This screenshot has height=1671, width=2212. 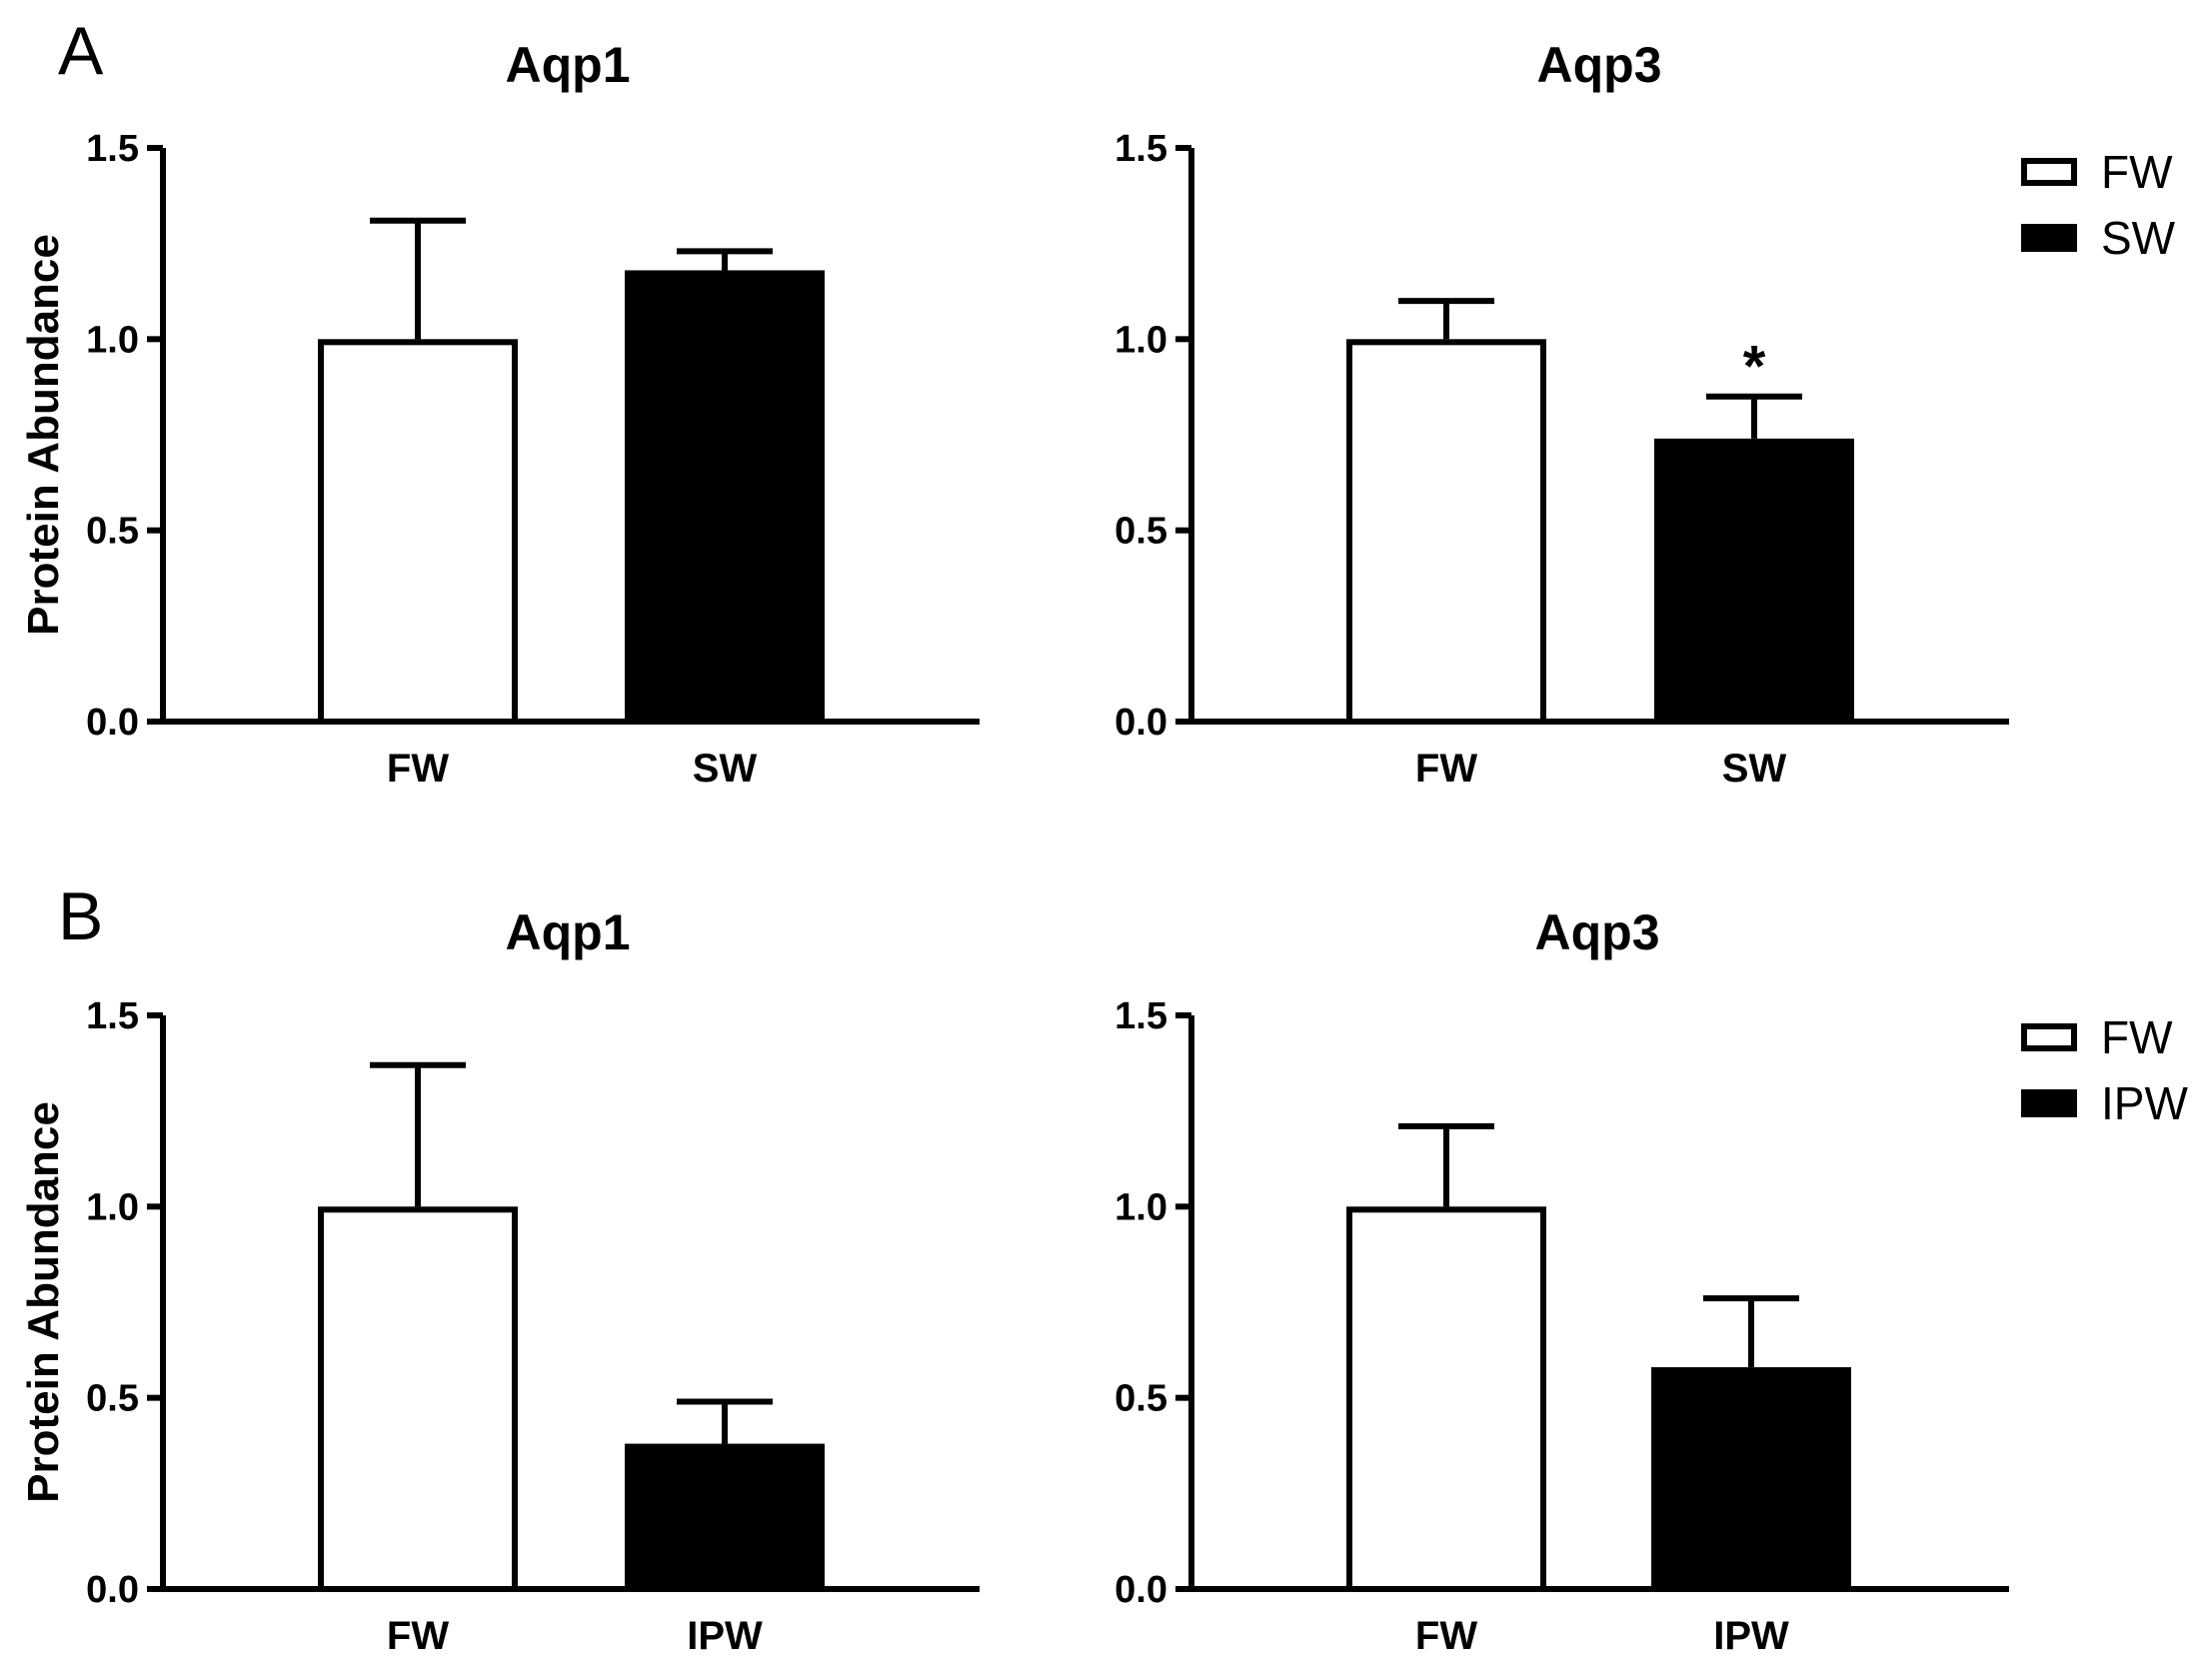 What do you see at coordinates (2049, 238) in the screenshot?
I see `legend-swatch-sw` at bounding box center [2049, 238].